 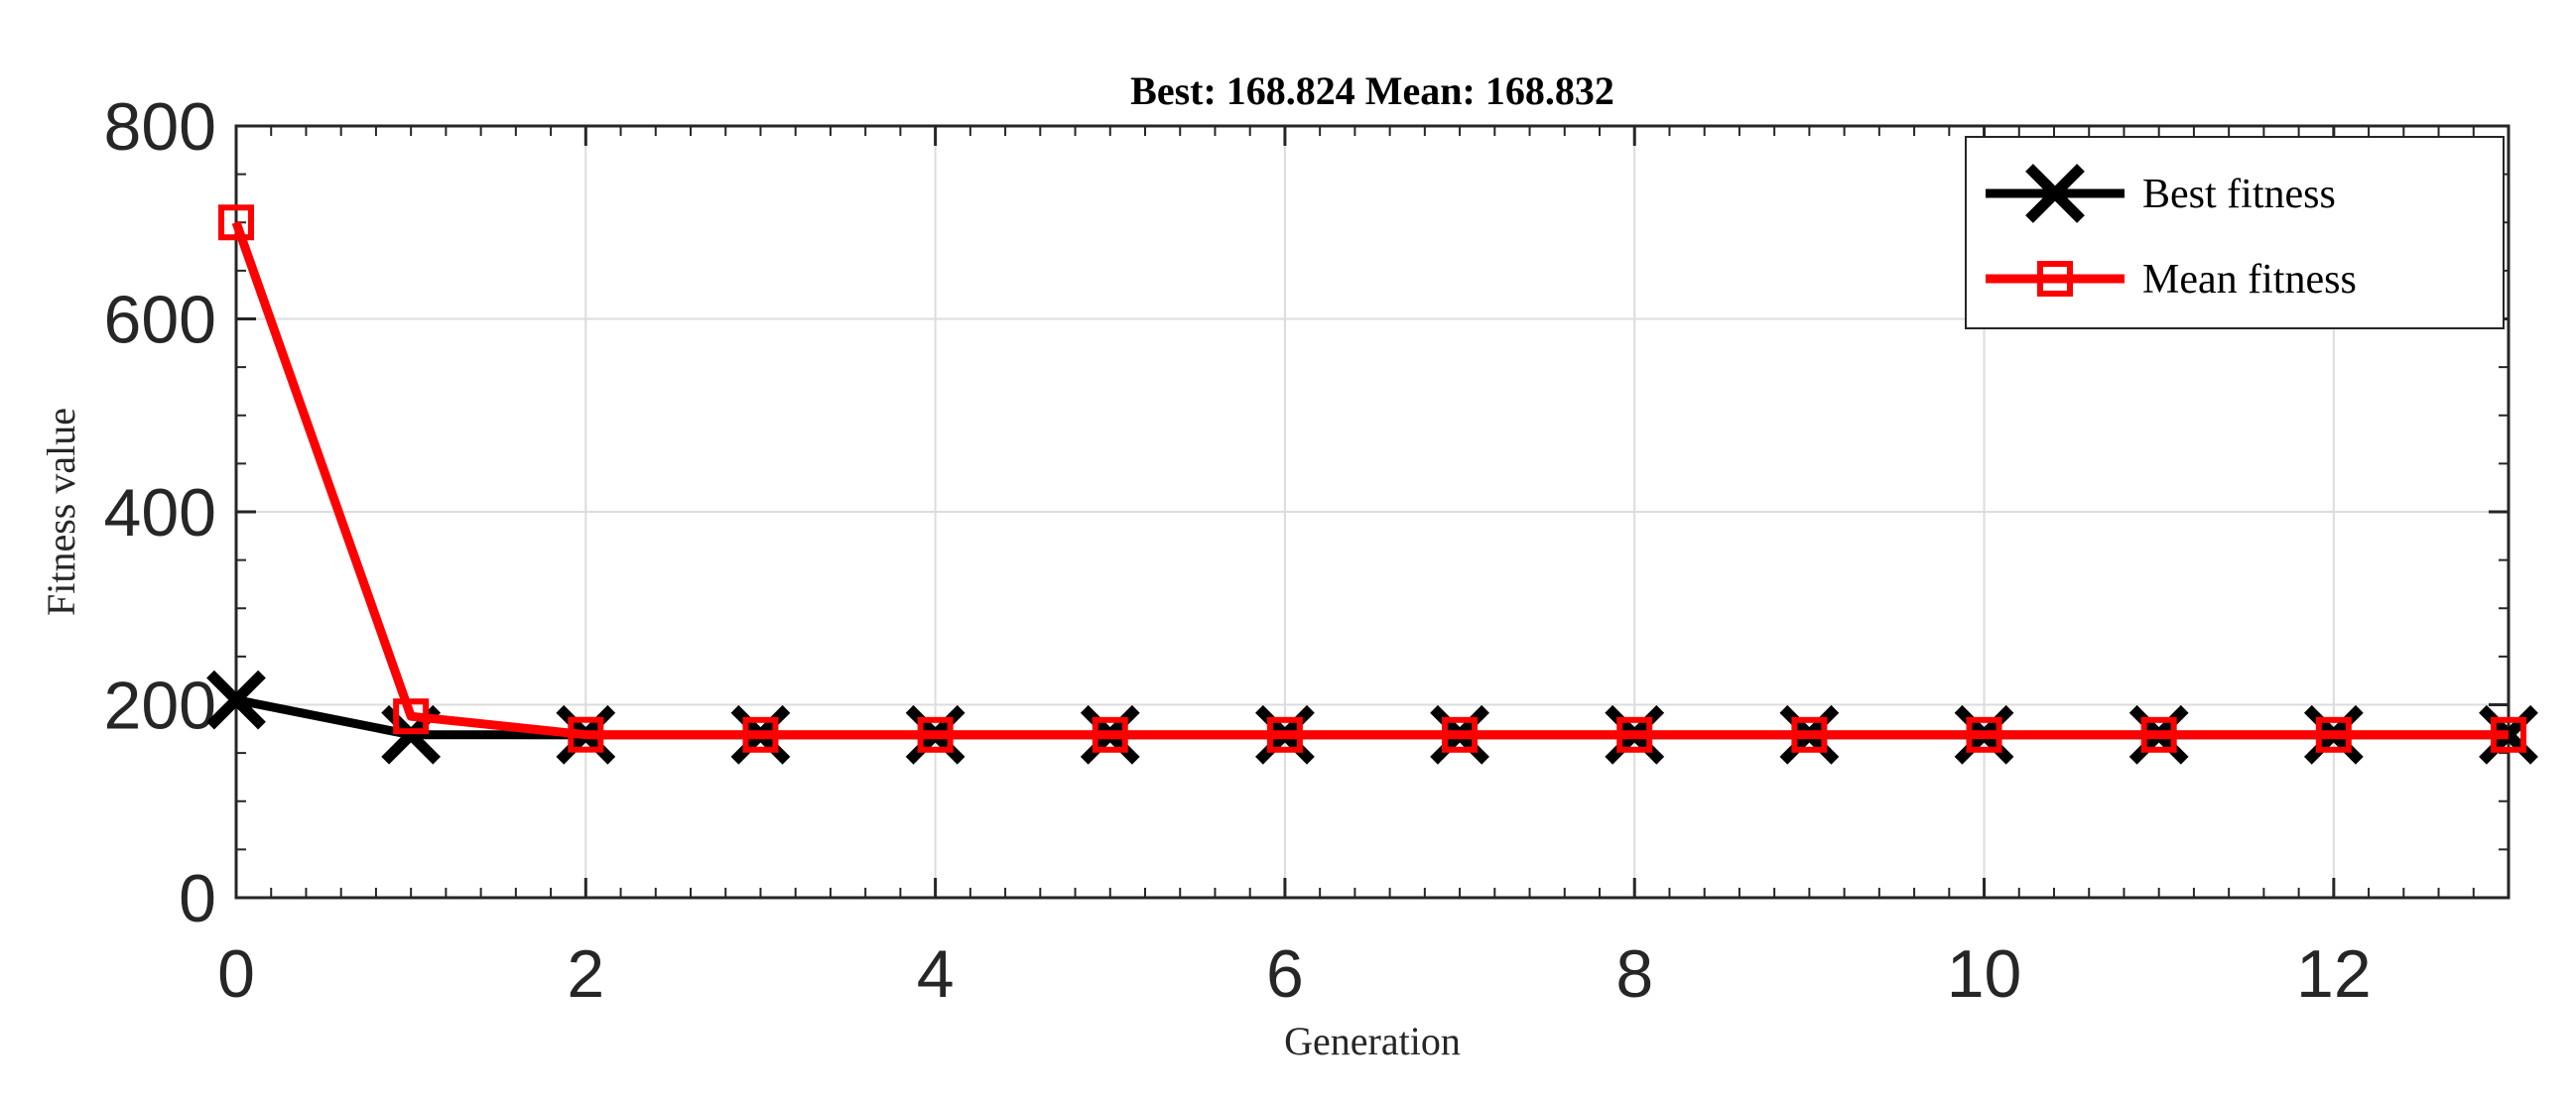 I want to click on legend-entry-mean-fitness: Mean fitness, so click(x=2171, y=280).